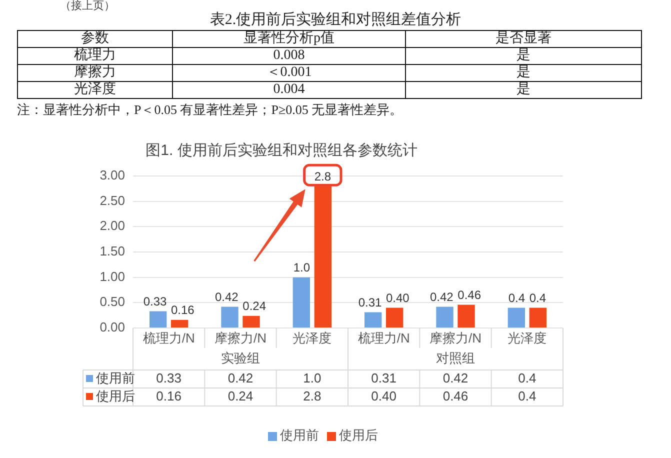  What do you see at coordinates (383, 396) in the screenshot?
I see `data-label: 0.40` at bounding box center [383, 396].